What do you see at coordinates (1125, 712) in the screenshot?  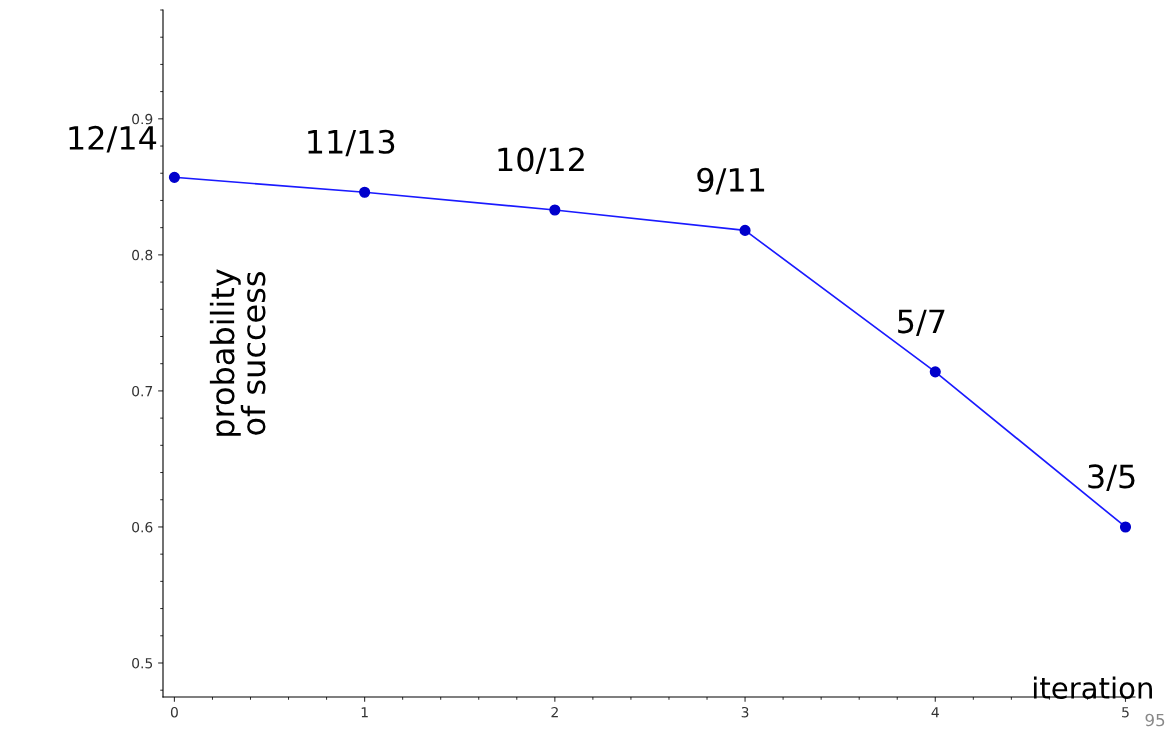 I see `x-tick-label: 5` at bounding box center [1125, 712].